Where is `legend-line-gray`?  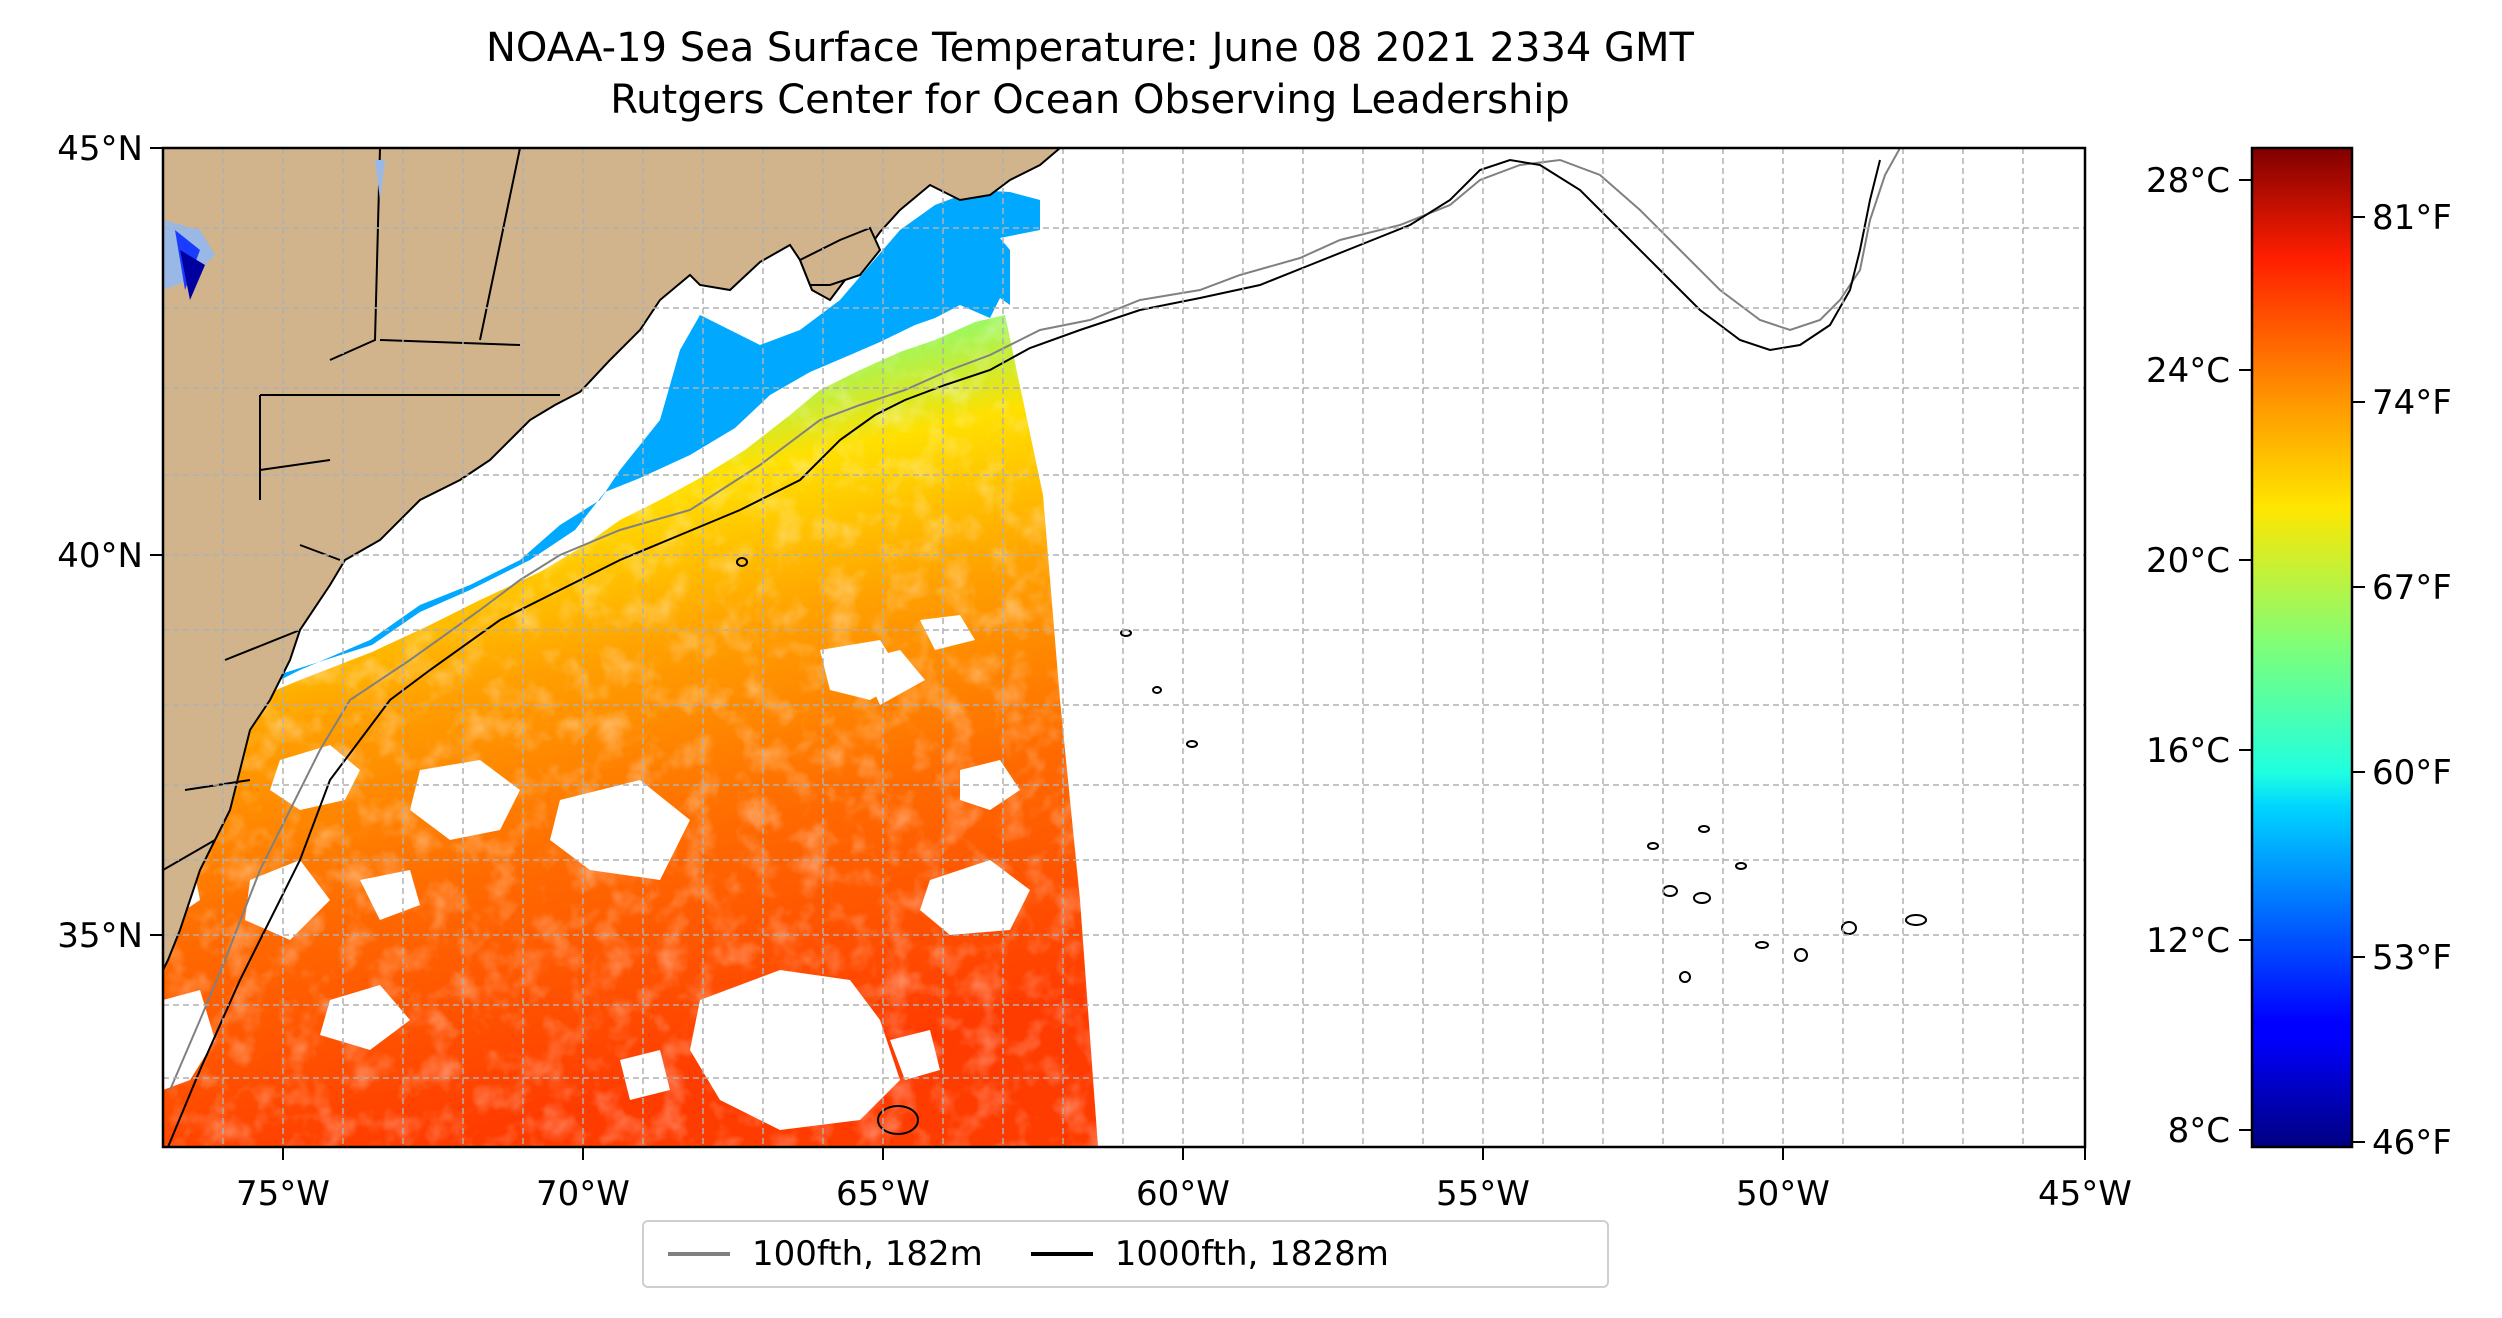
legend-line-gray is located at coordinates (699, 1254).